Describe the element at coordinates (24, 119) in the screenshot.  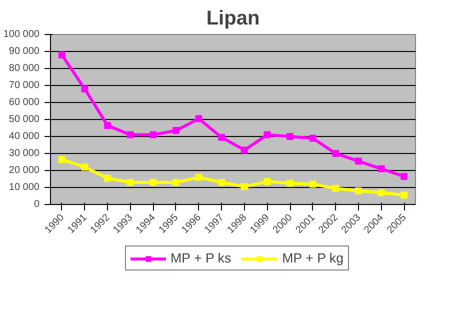
I see `y-tick-label: 50 000` at that location.